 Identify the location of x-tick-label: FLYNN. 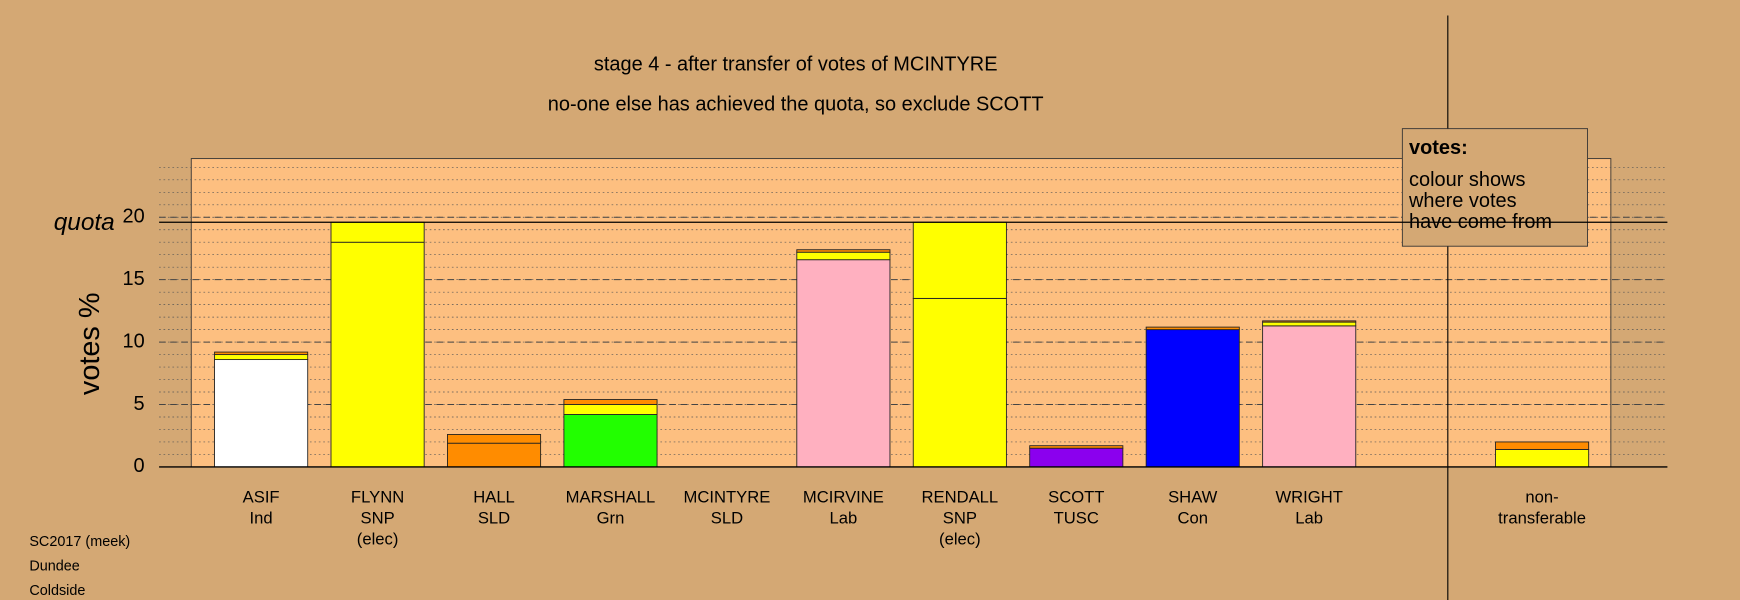
(377, 496).